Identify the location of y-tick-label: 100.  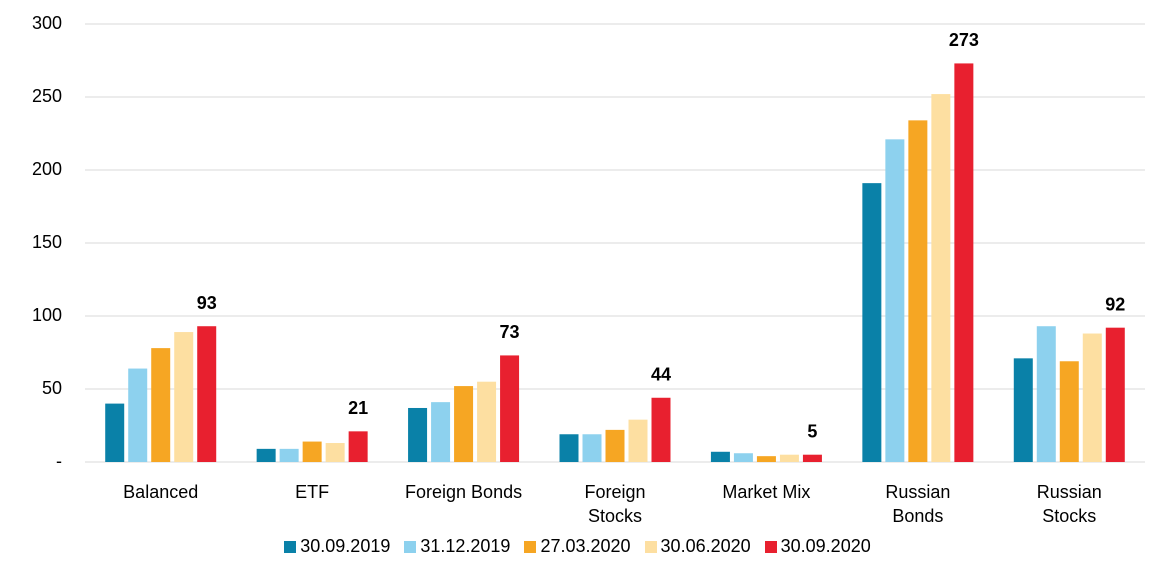
(47, 315).